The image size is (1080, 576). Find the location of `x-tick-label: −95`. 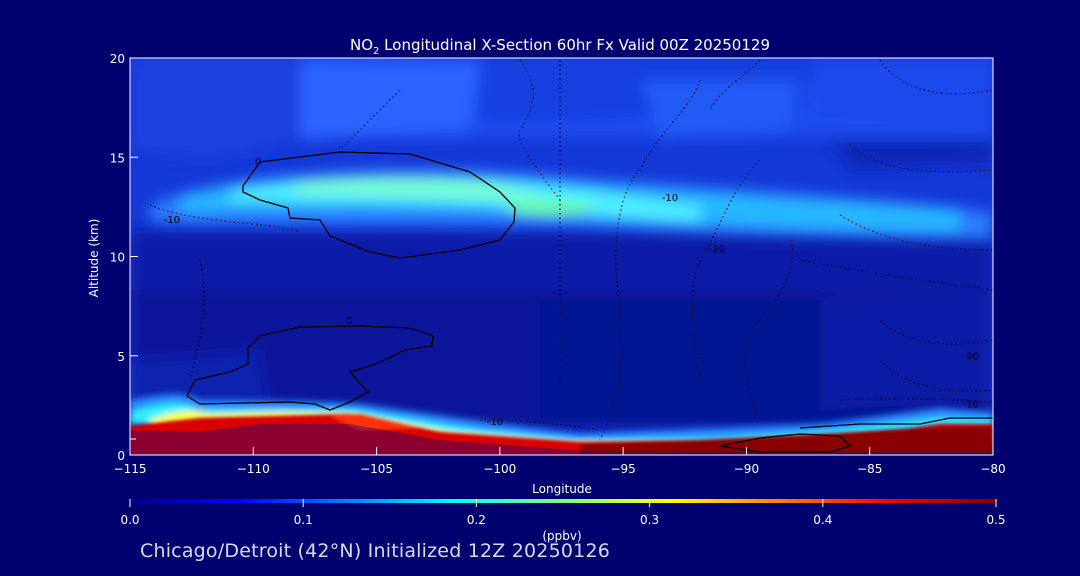

x-tick-label: −95 is located at coordinates (622, 469).